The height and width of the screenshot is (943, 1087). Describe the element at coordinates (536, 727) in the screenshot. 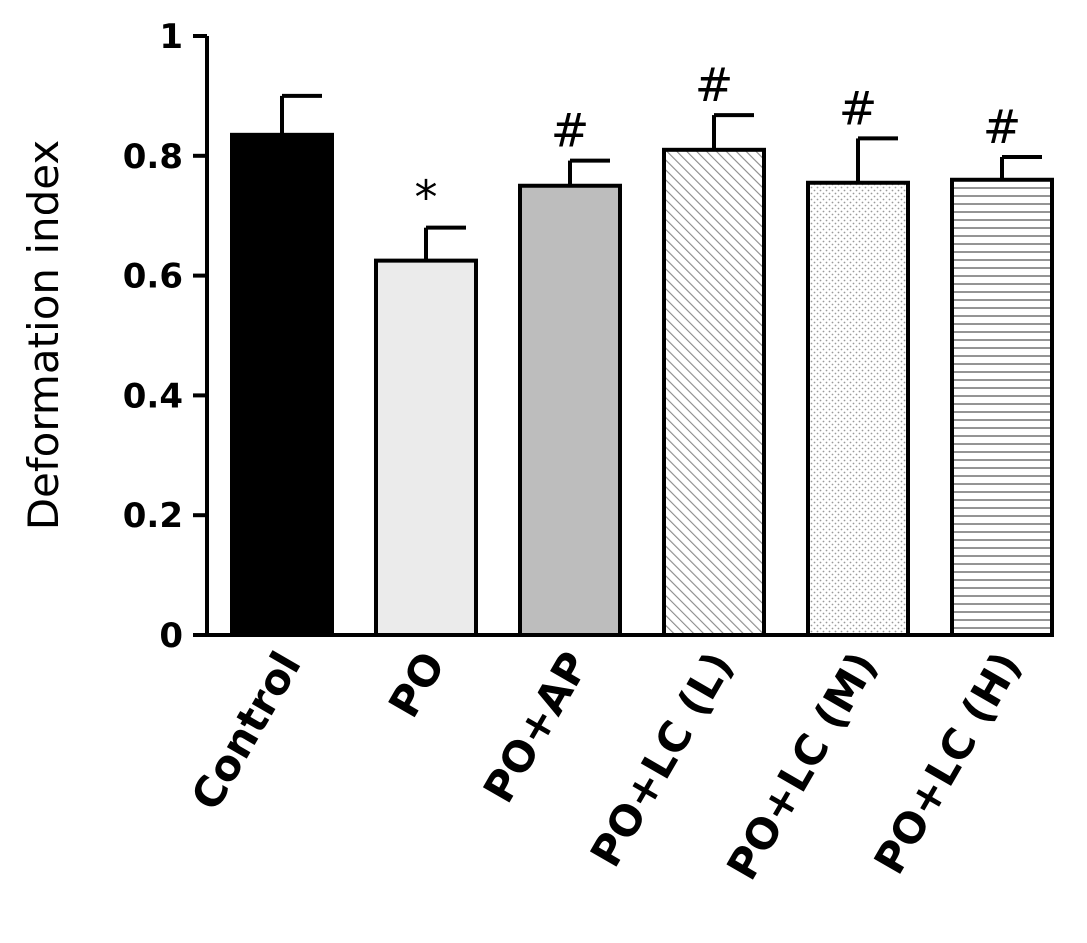

I see `x-tick-label: PO+AP` at that location.